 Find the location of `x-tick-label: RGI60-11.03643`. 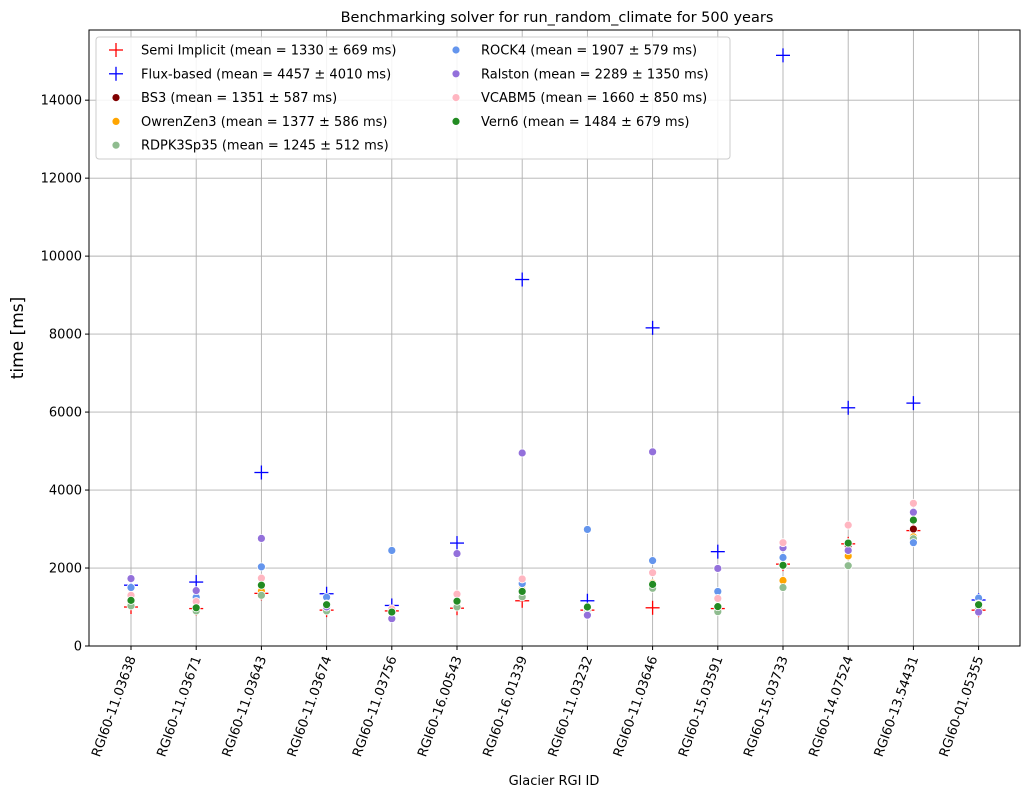

x-tick-label: RGI60-11.03643 is located at coordinates (245, 706).